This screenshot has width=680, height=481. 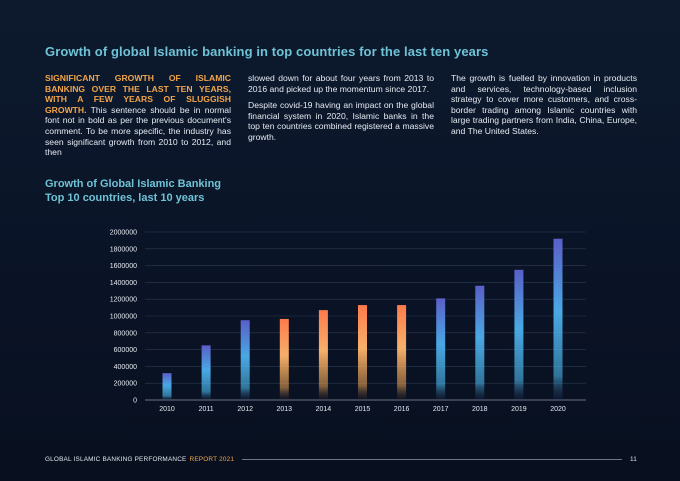 I want to click on x-tick-label: 2016, so click(x=402, y=409).